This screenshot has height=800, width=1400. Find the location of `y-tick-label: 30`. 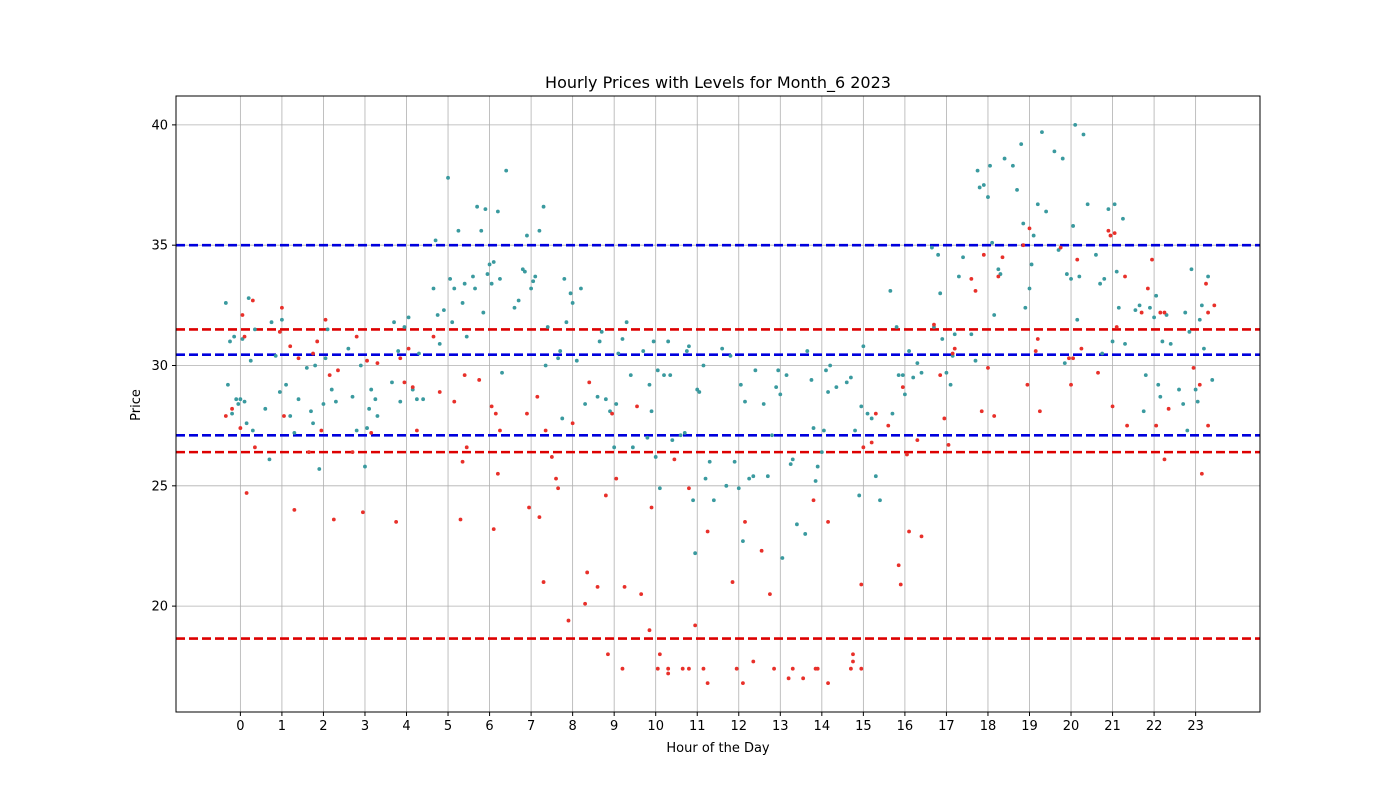

y-tick-label: 30 is located at coordinates (159, 366).